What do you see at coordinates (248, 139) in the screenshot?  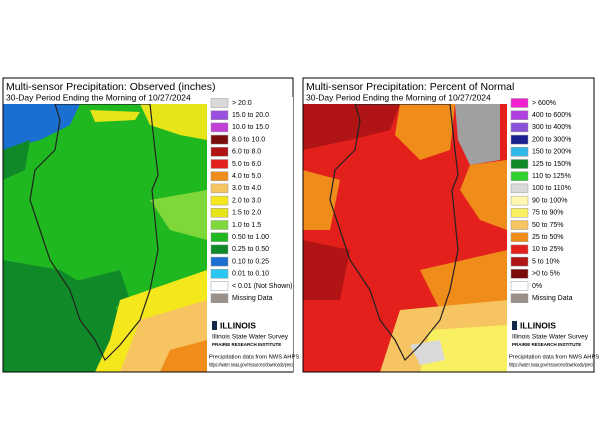 I see `legend-label: 8.0 to 10.0` at bounding box center [248, 139].